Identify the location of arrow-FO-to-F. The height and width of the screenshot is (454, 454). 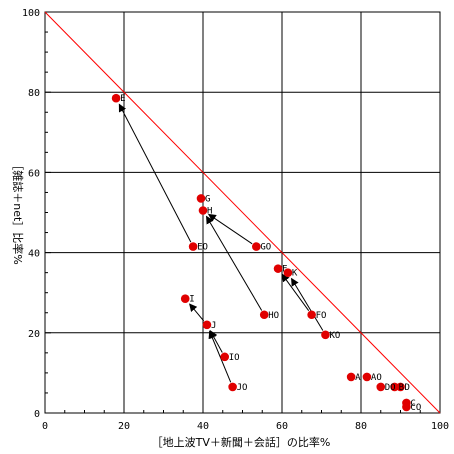
(295, 292).